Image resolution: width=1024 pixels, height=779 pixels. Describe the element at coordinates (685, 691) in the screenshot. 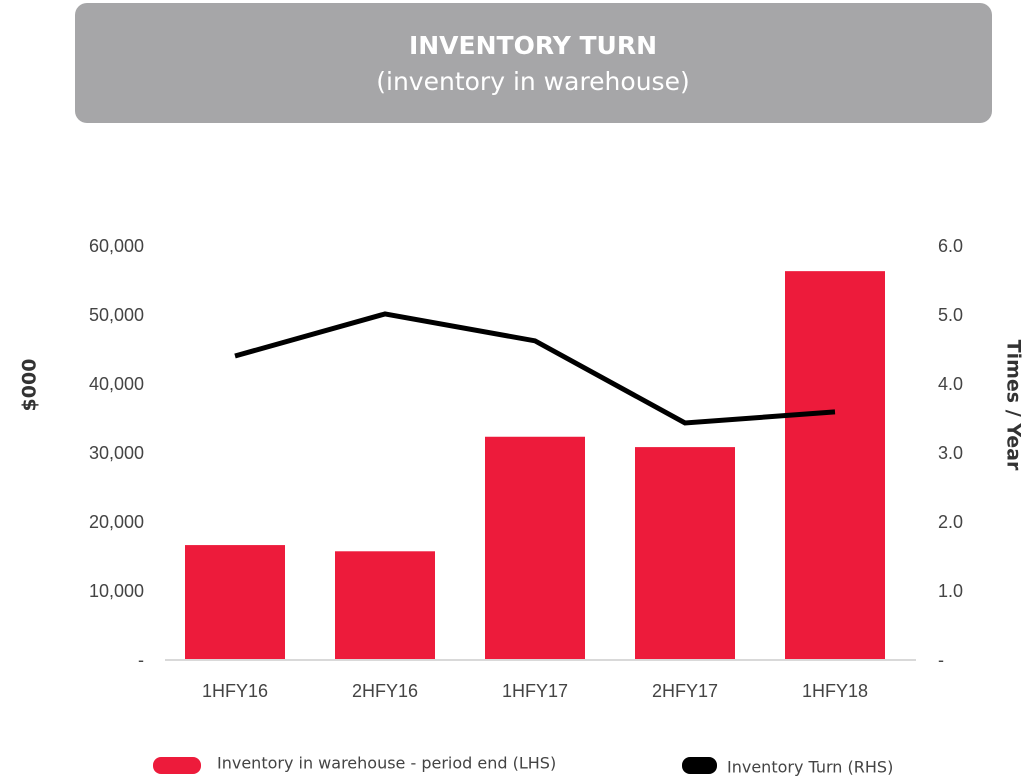

I see `x-tick-label: 2HFY17` at that location.